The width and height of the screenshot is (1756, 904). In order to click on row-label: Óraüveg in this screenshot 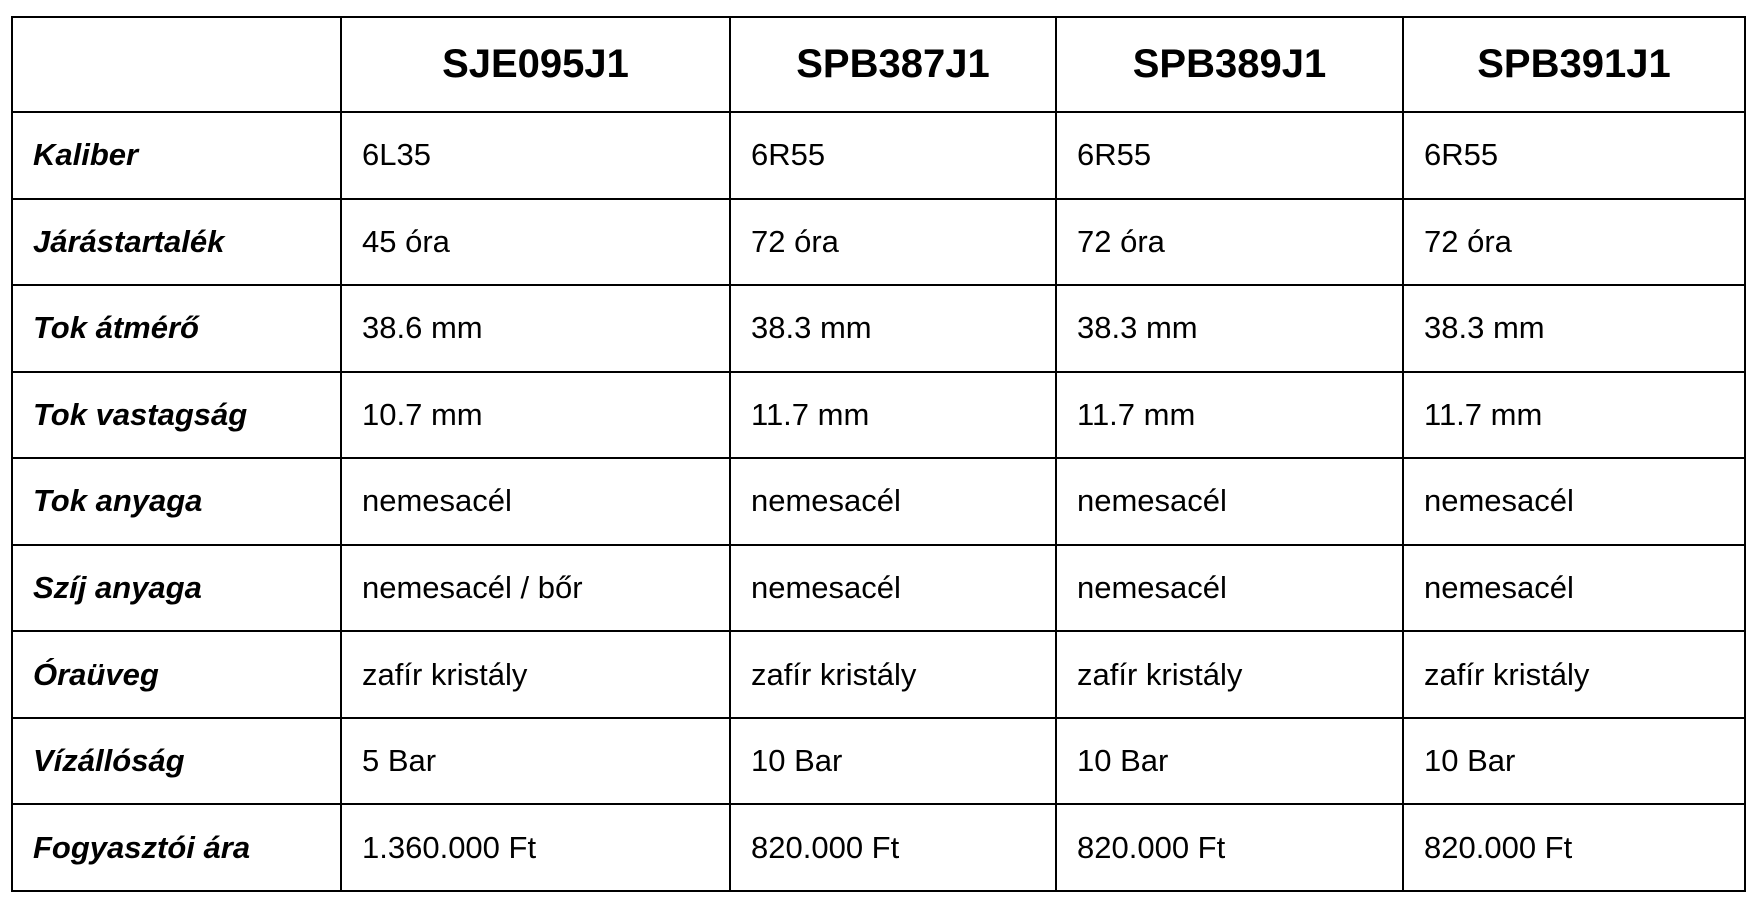, I will do `click(176, 674)`.